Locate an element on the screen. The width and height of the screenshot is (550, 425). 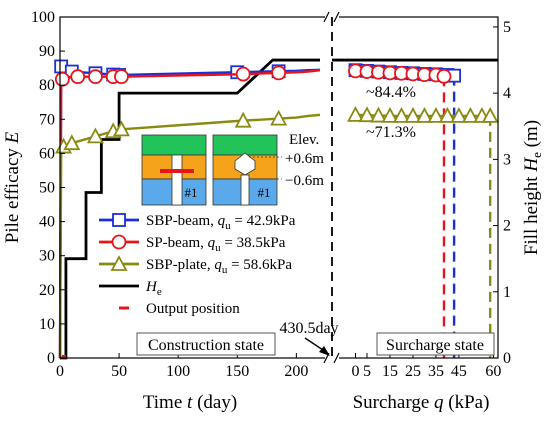
y-left-tick-label: 0 is located at coordinates (51, 358).